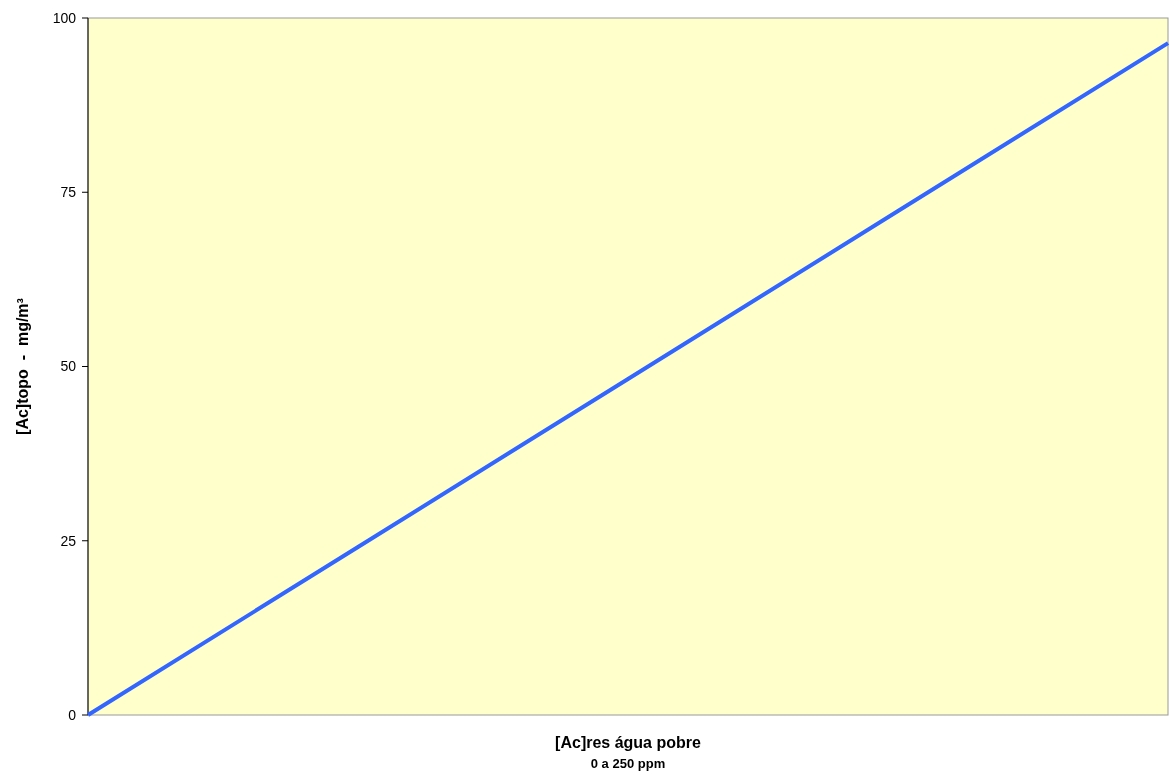 This screenshot has width=1170, height=775. I want to click on y-tick-label: 100, so click(64, 17).